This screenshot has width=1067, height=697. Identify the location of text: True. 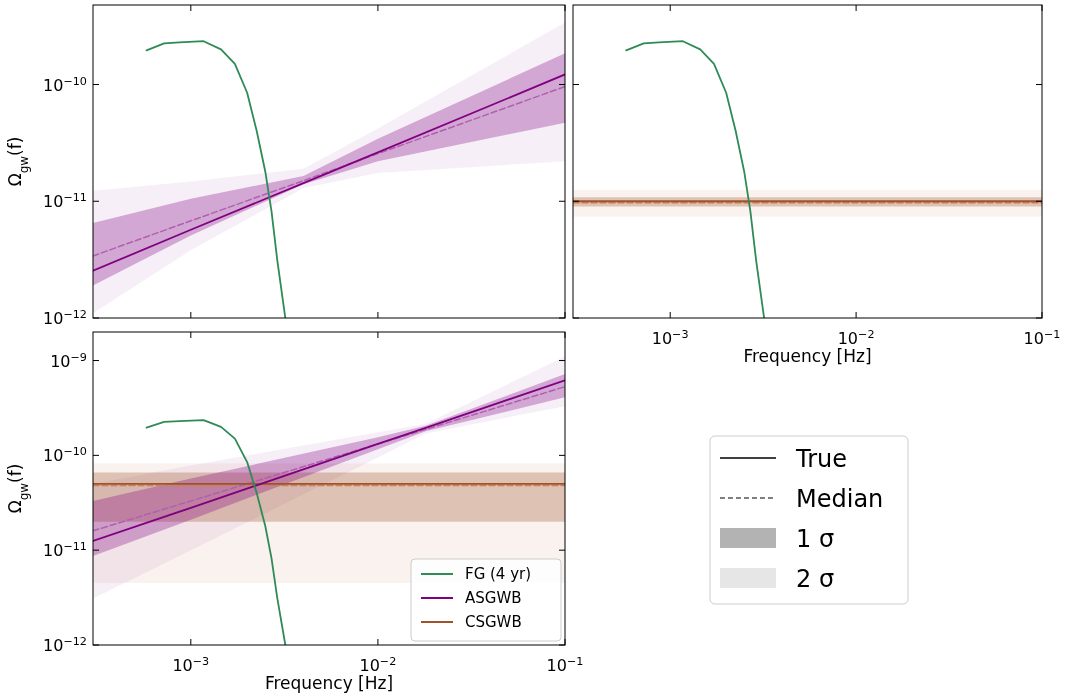
(821, 459).